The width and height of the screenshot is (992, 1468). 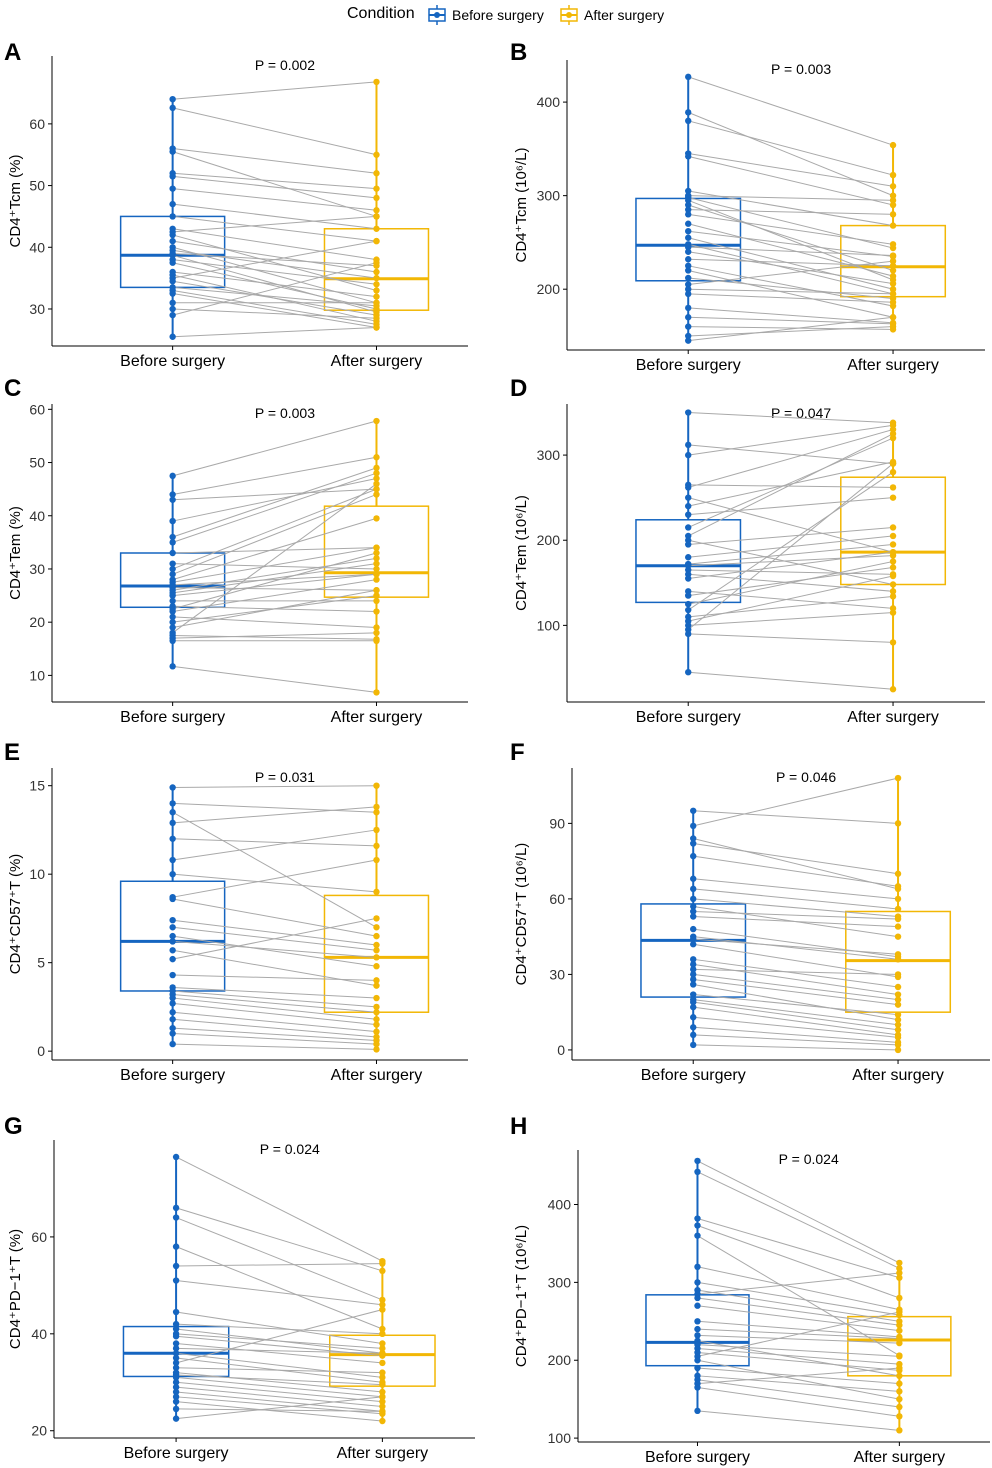 I want to click on y-tick-label: 20, so click(x=37, y=622).